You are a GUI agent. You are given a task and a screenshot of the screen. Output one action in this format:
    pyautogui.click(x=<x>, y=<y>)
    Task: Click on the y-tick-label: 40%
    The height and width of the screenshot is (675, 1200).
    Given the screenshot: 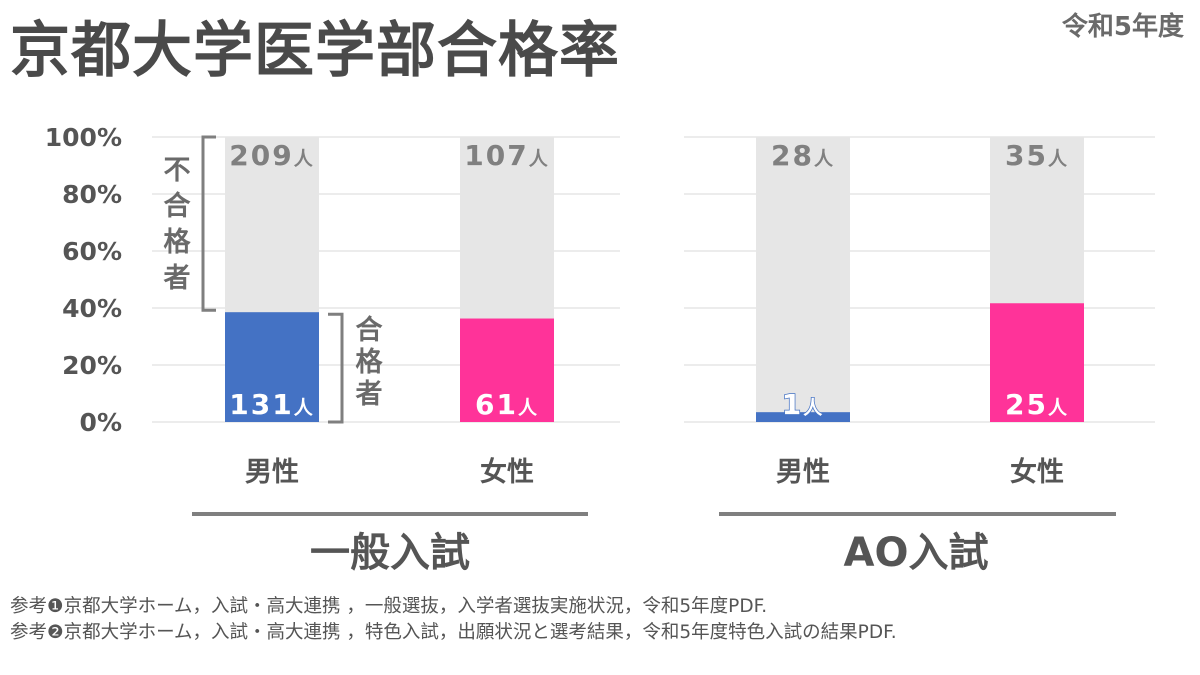 What is the action you would take?
    pyautogui.click(x=92, y=308)
    